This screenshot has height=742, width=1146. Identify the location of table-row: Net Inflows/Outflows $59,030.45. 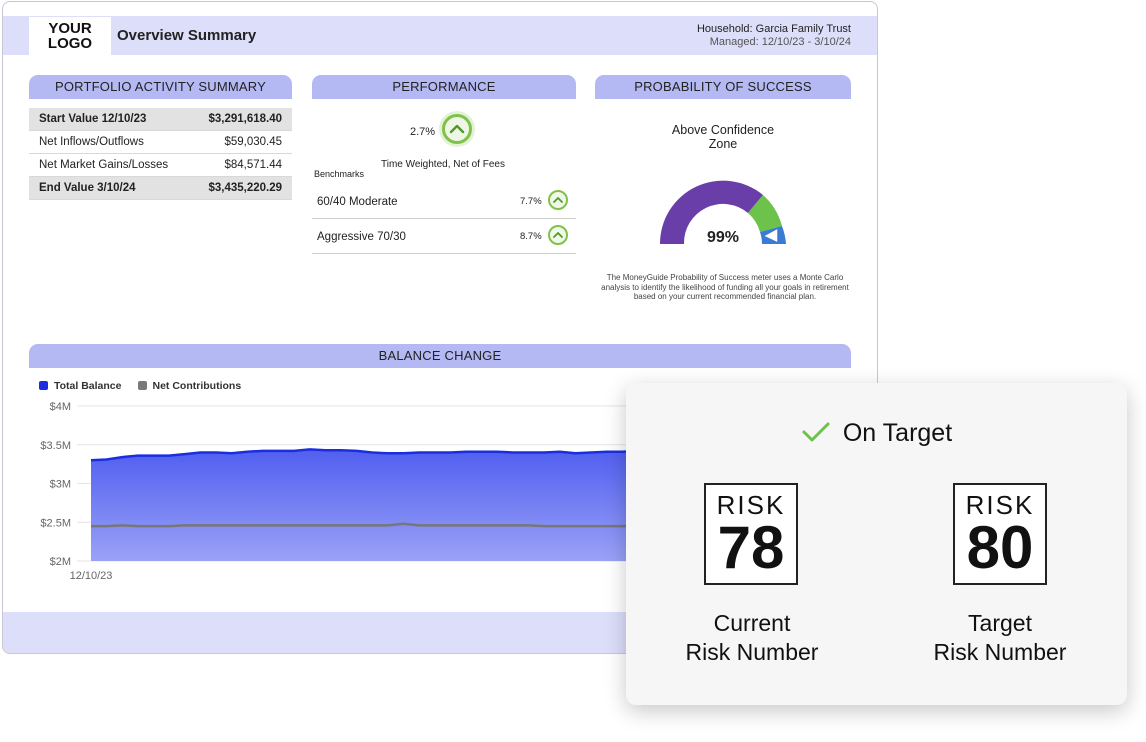
(160, 142).